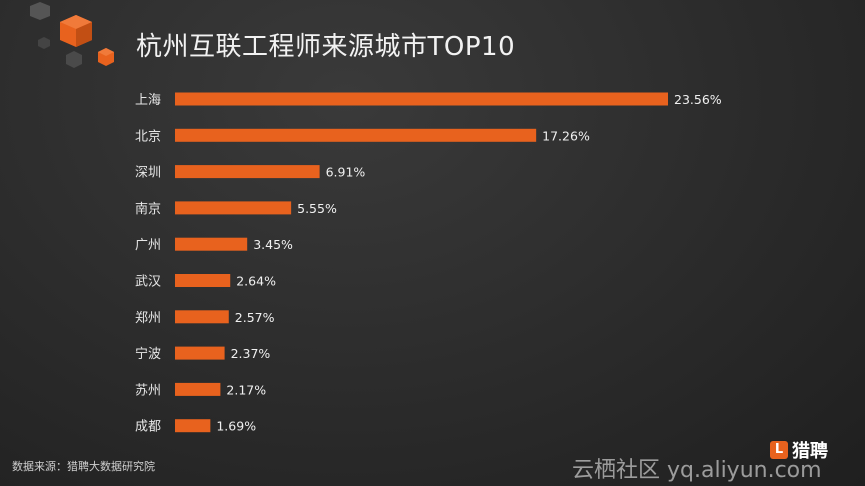 The height and width of the screenshot is (486, 865). Describe the element at coordinates (246, 389) in the screenshot. I see `value-label: 2.17%` at that location.